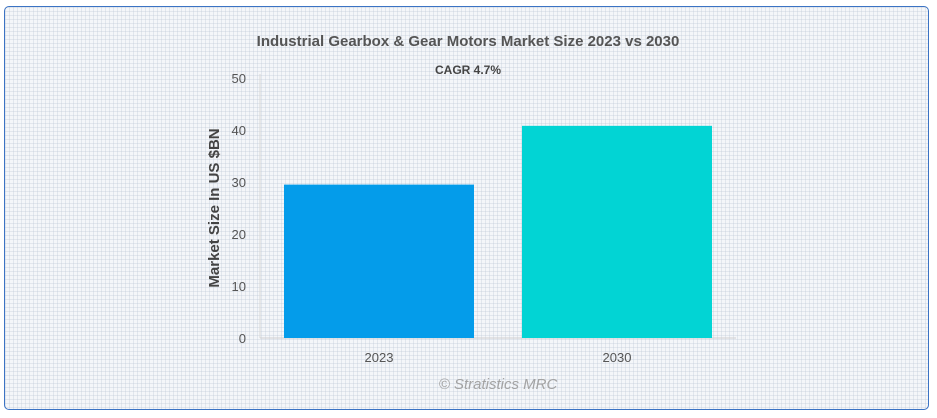 The image size is (937, 418). Describe the element at coordinates (239, 130) in the screenshot. I see `y-tick-label: 40` at that location.